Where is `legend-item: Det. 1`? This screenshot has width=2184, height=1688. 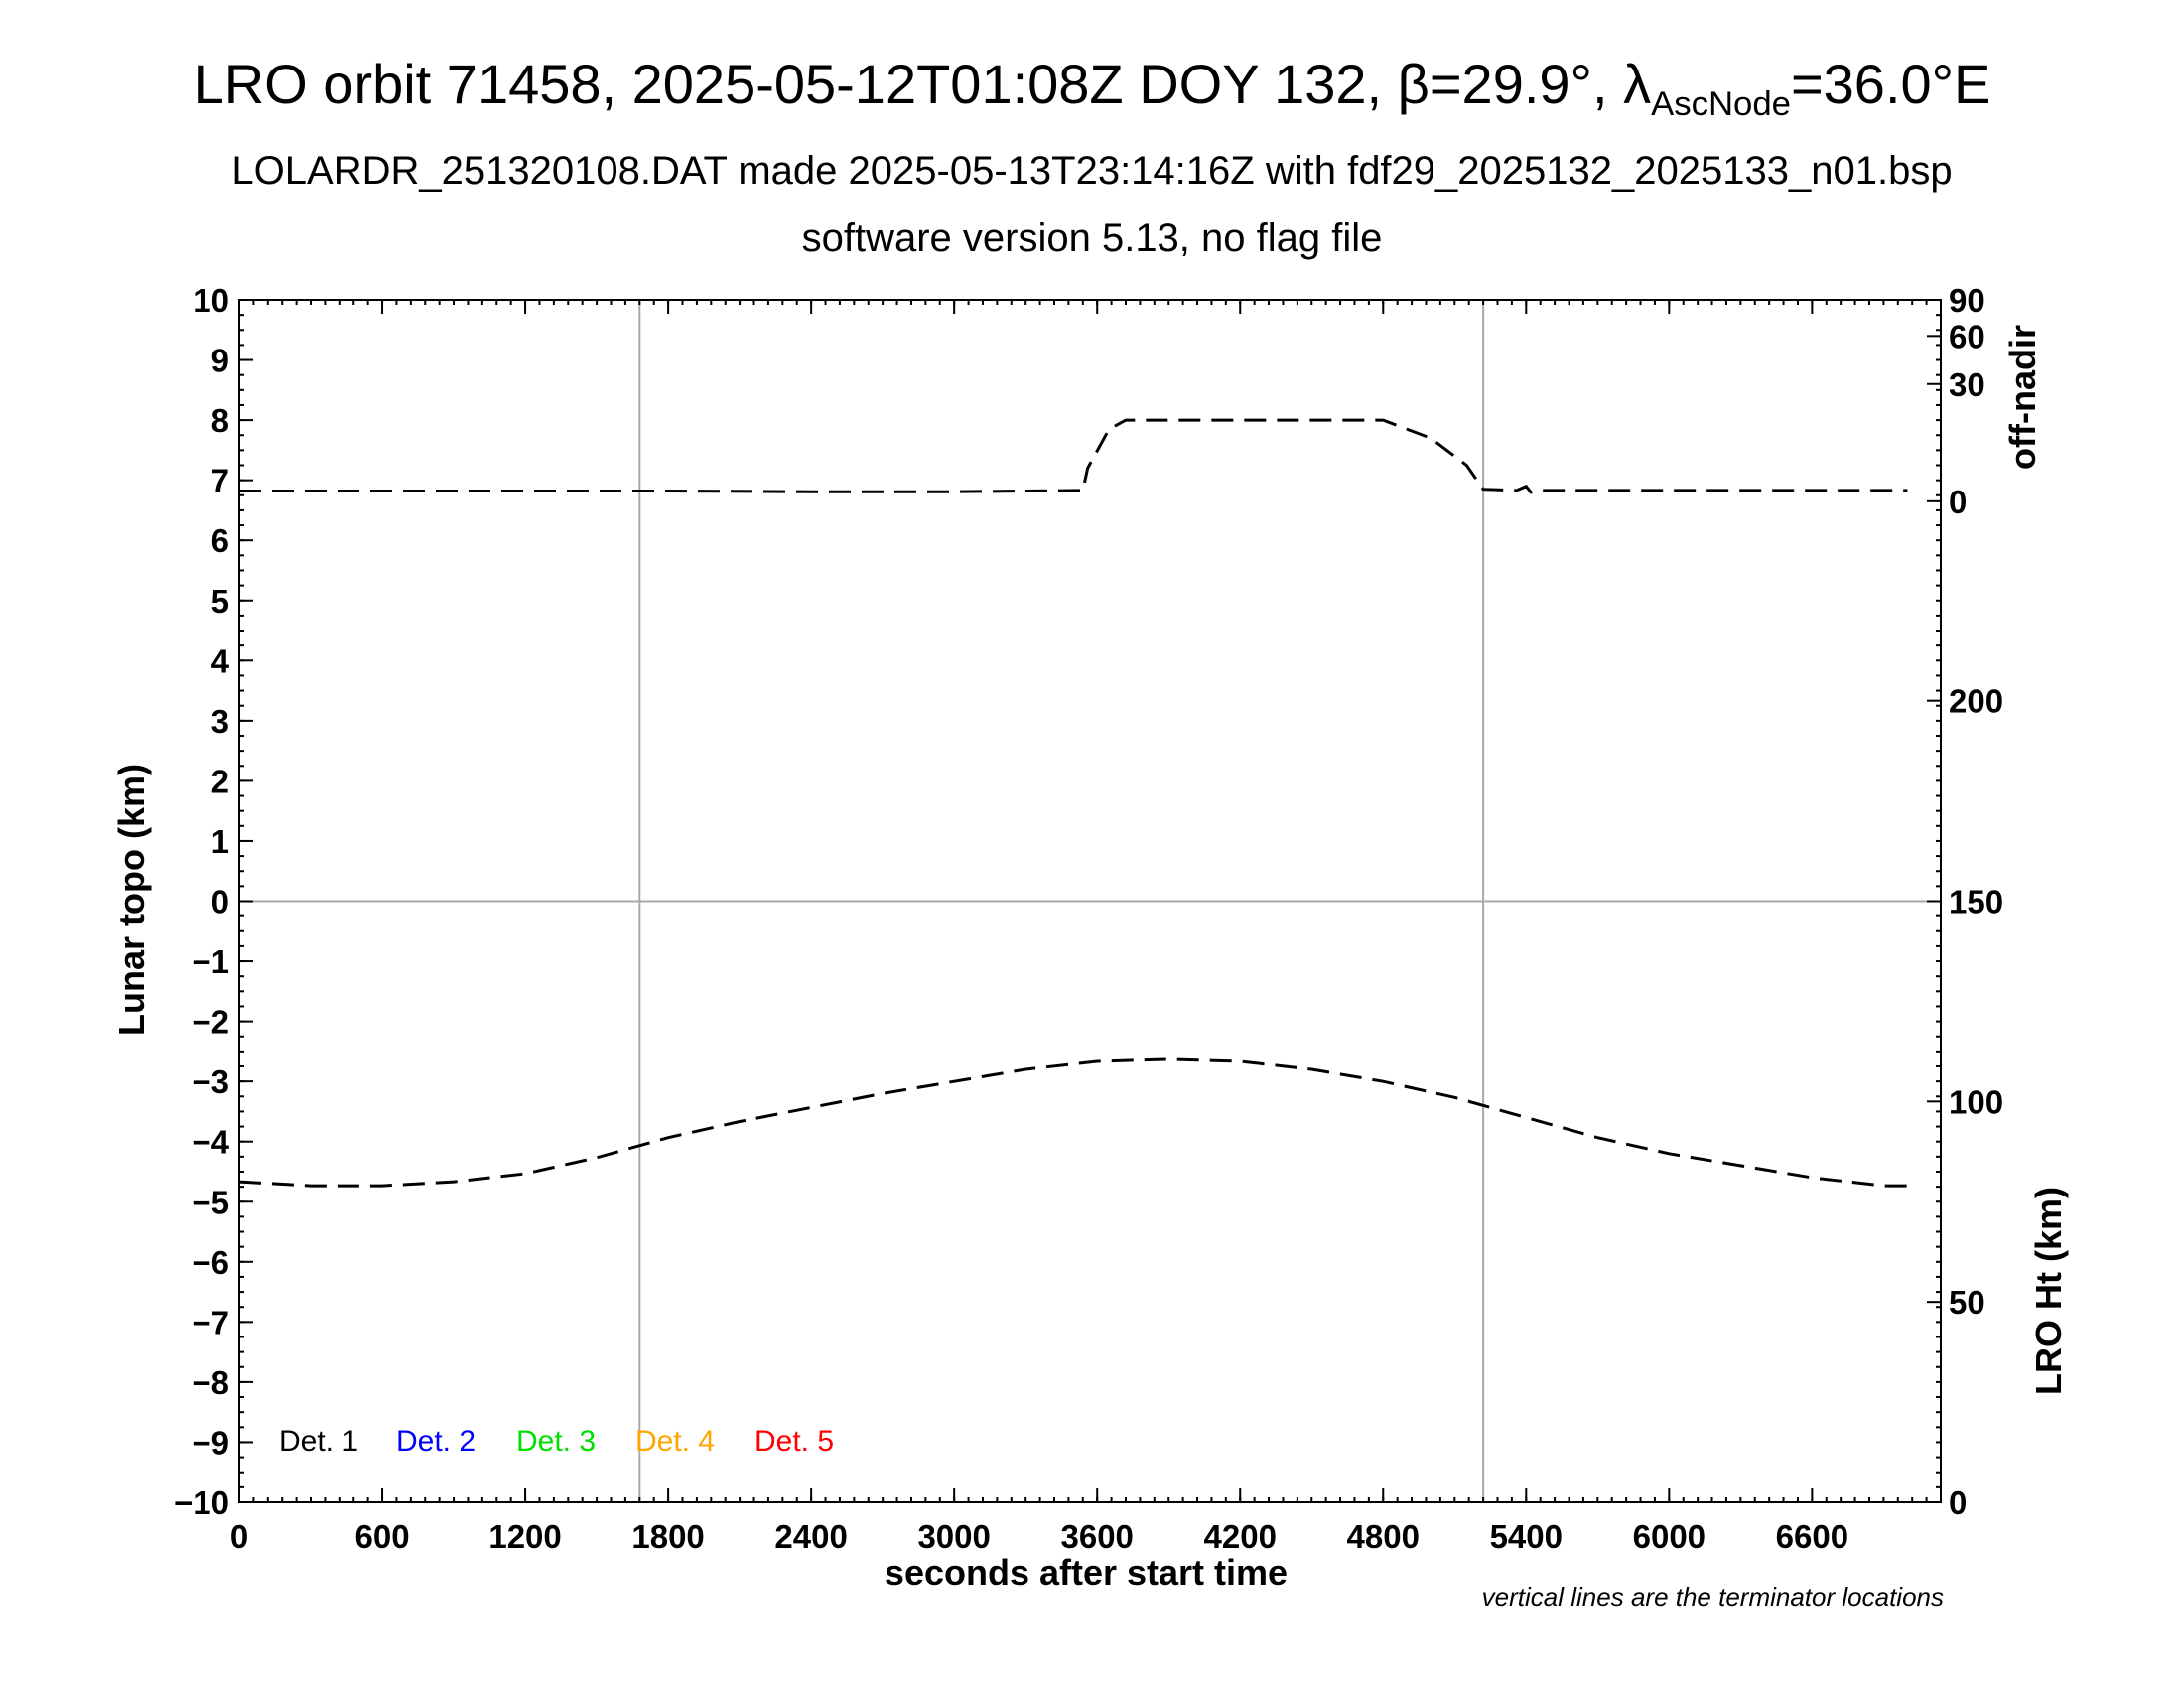
legend-item: Det. 1 is located at coordinates (318, 1441).